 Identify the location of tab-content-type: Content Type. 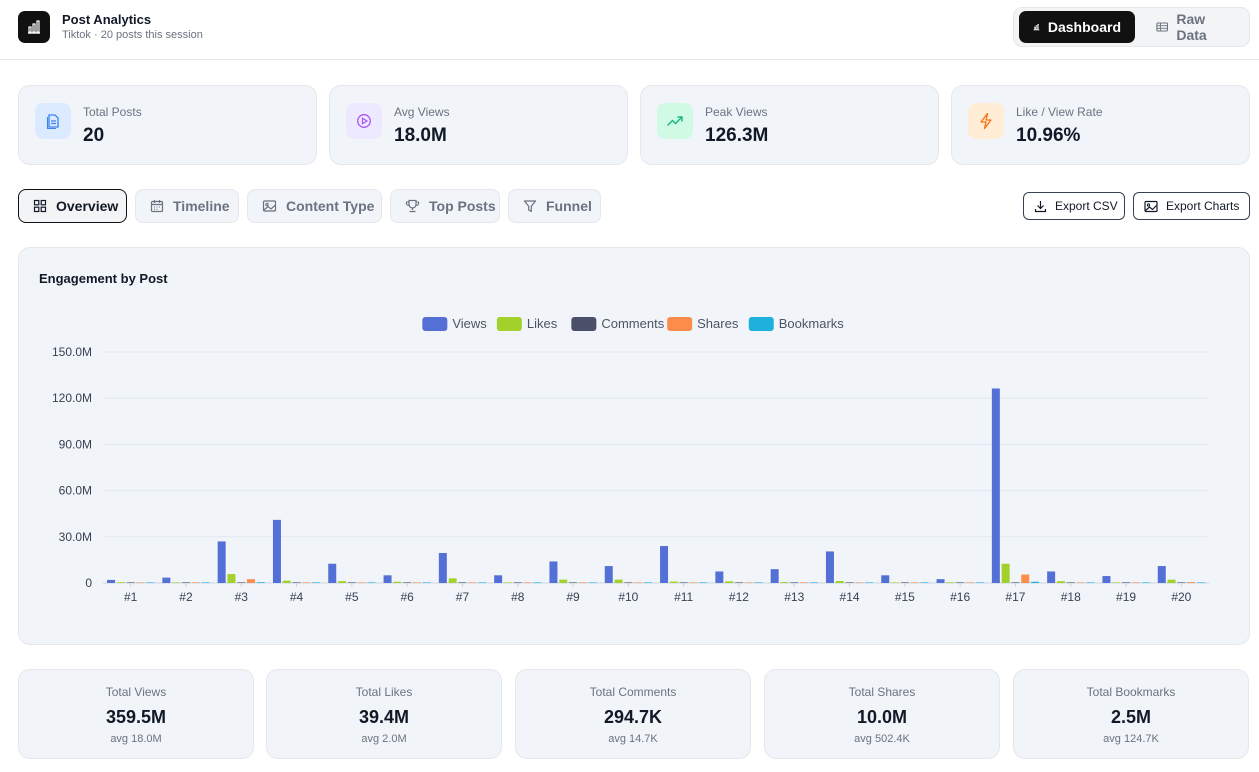
(314, 206).